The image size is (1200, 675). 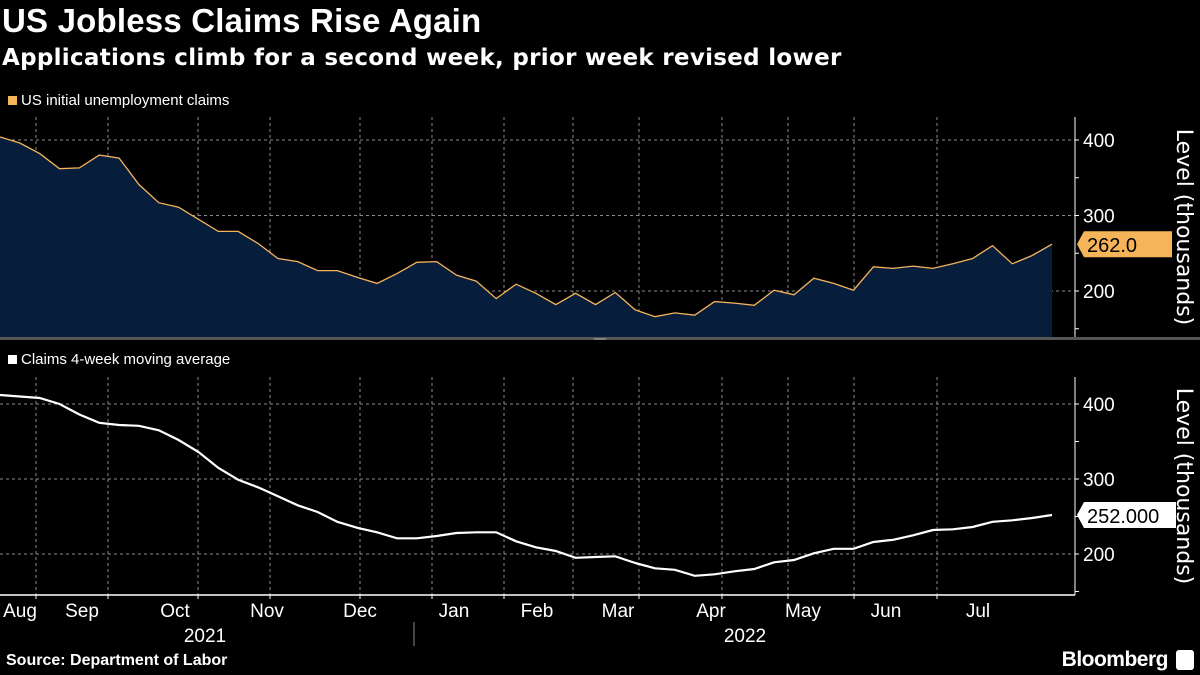 I want to click on last-value-label: 252.000, so click(x=1123, y=517).